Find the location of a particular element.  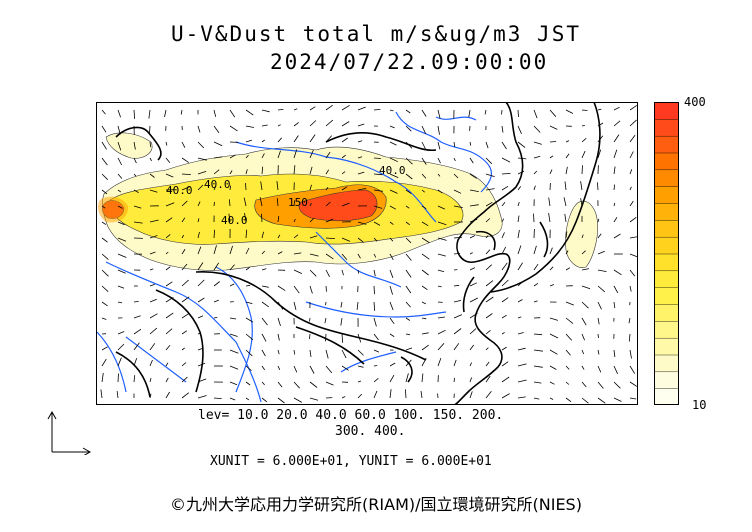

contour-levels-continued: 300. 400. is located at coordinates (370, 431).